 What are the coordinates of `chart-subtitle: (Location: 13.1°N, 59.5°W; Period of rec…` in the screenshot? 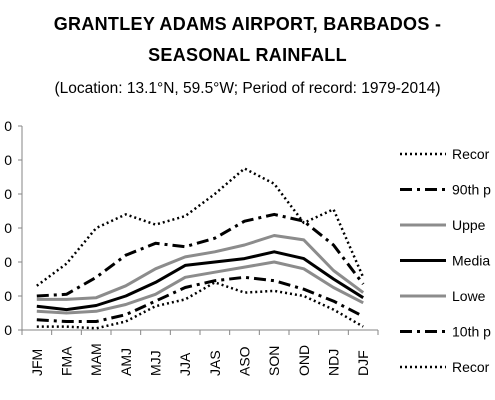 It's located at (247, 88).